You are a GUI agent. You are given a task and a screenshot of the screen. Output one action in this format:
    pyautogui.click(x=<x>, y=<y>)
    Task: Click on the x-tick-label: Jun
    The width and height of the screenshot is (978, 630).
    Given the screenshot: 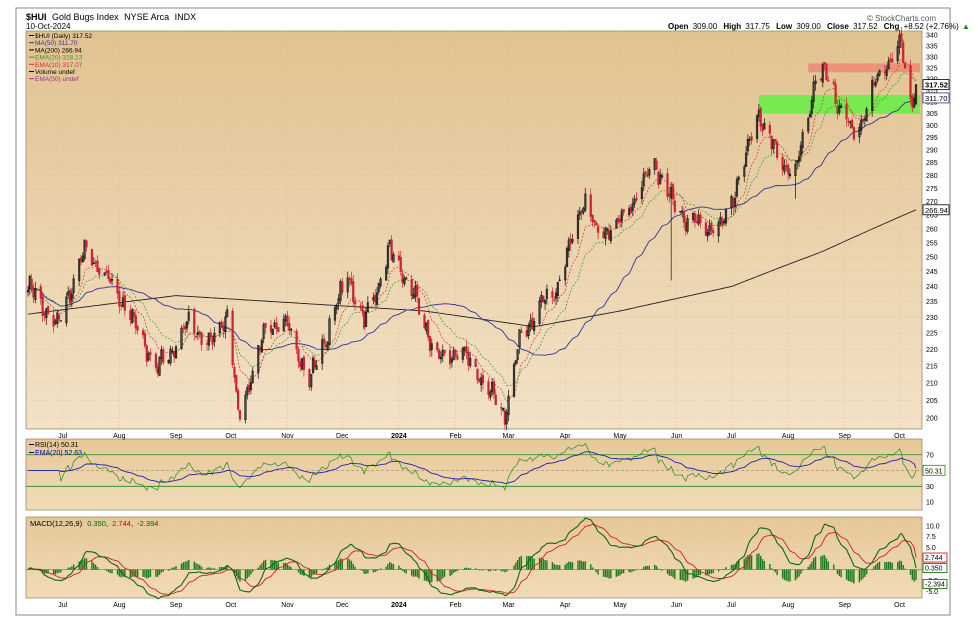 What is the action you would take?
    pyautogui.click(x=676, y=605)
    